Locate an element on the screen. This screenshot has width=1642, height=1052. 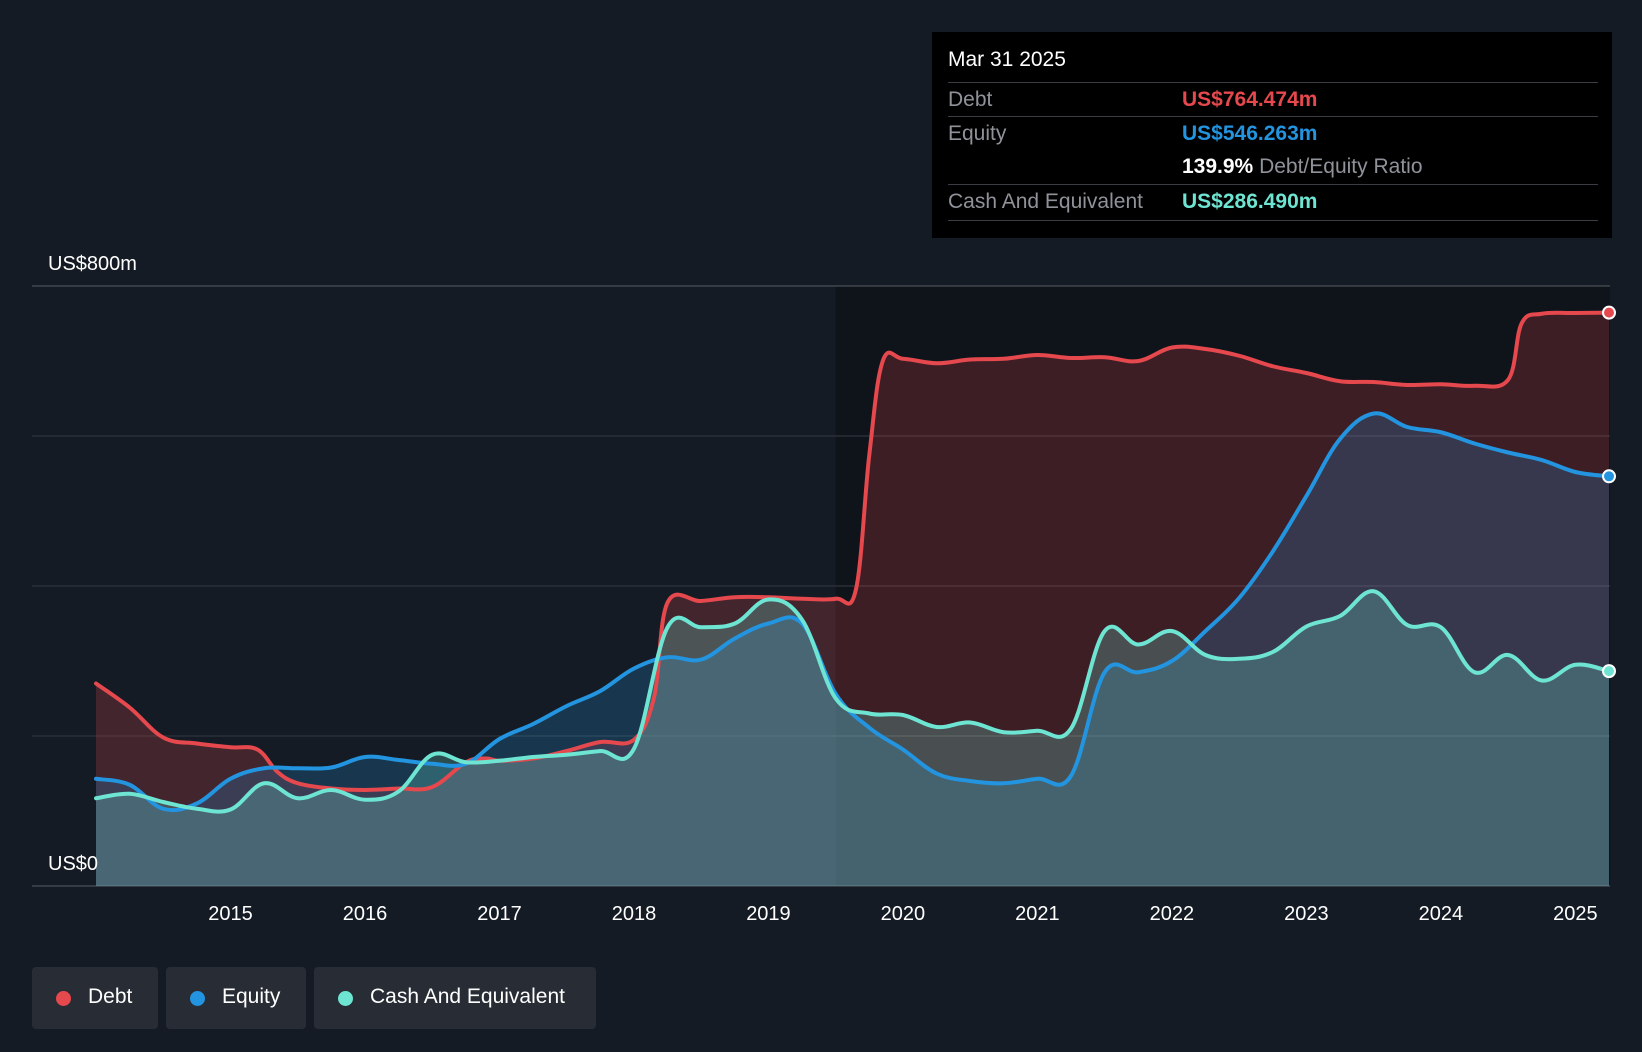
debt-end-point is located at coordinates (1609, 312).